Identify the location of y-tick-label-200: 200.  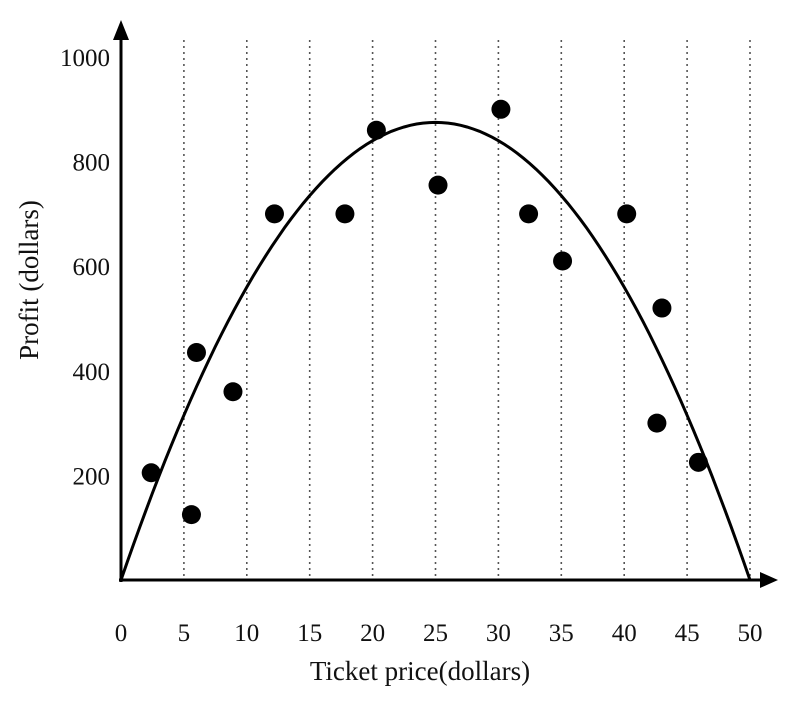
(92, 476).